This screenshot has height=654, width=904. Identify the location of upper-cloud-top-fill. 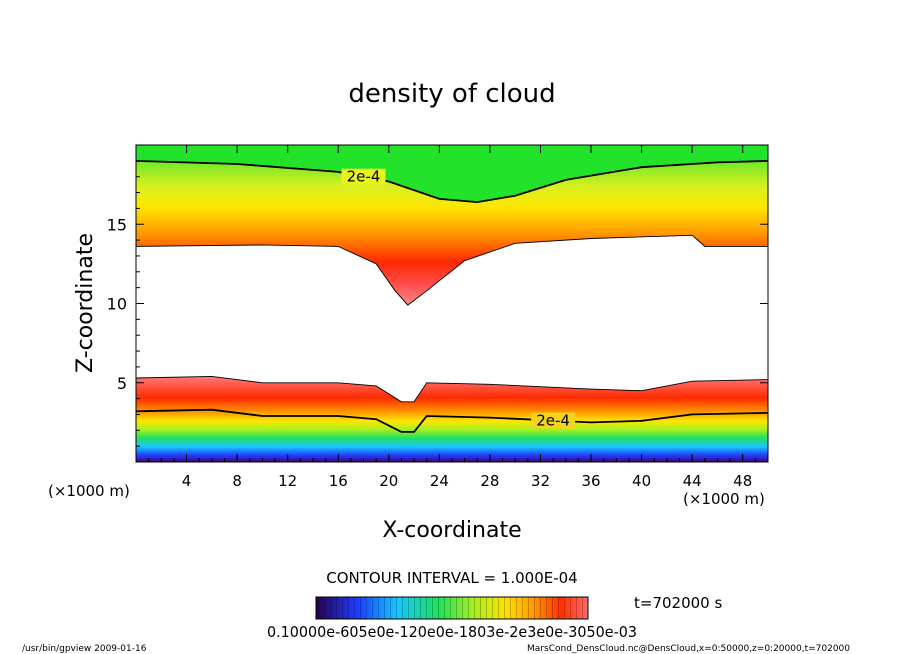
(452, 174).